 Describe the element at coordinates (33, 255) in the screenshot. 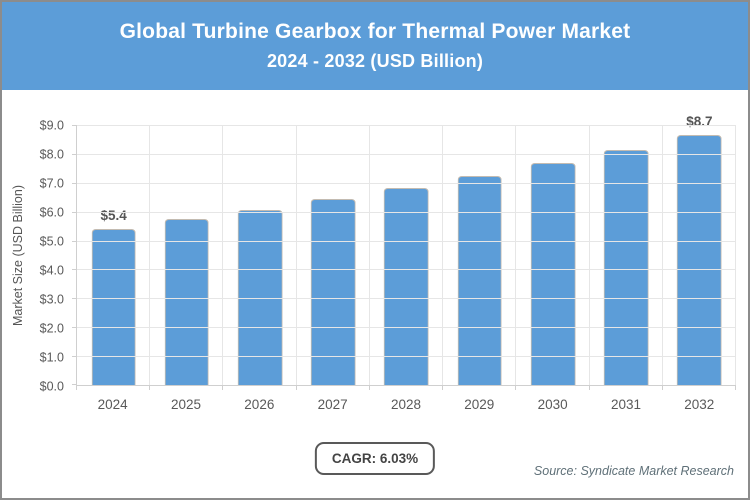

I see `y-axis-labels: $0.0 $1.0 $2.0 $3.0 $4.0 $5.0 $6.0 $7.0 $8.0 $9.0` at that location.